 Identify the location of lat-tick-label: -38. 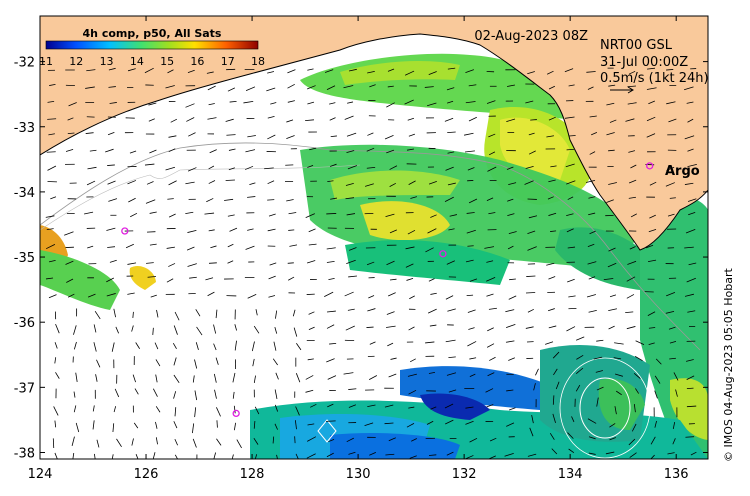
(24, 453).